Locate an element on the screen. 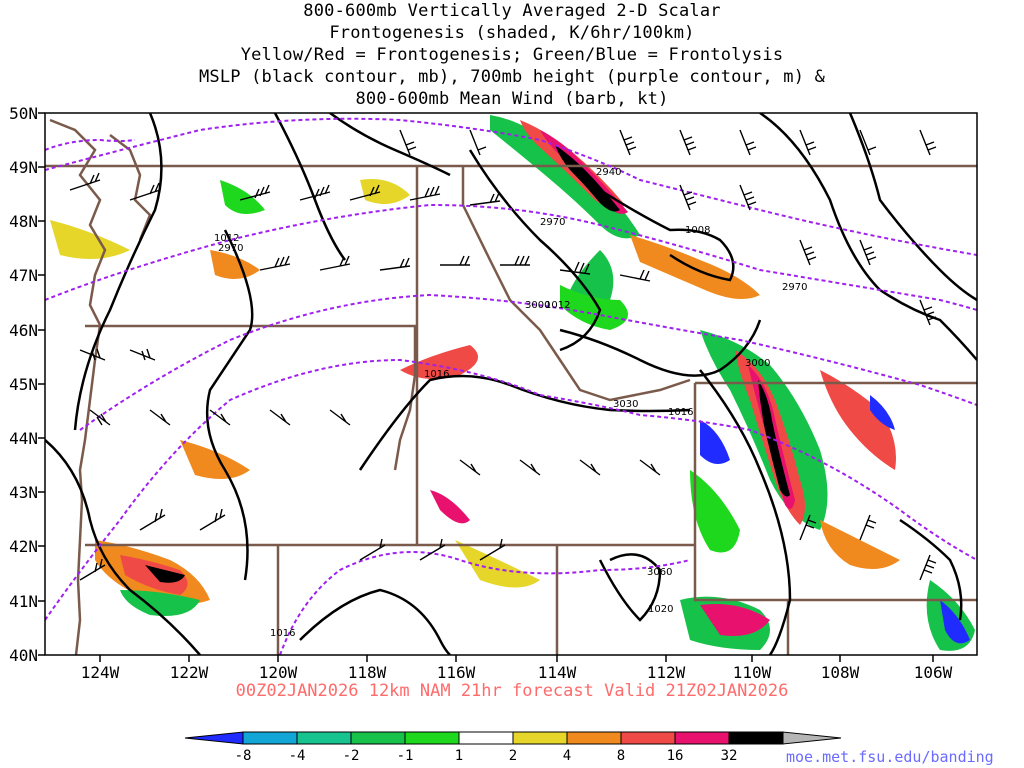 Image resolution: width=1024 pixels, height=768 pixels. lon-label: 122W is located at coordinates (189, 672).